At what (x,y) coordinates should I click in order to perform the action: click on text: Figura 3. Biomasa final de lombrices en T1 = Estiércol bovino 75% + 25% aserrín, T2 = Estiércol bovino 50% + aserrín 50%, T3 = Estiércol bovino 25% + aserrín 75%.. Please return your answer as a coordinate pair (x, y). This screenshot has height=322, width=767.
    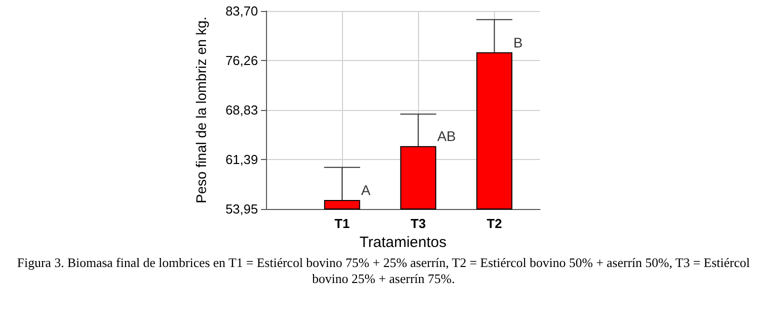
    Looking at the image, I should click on (383, 271).